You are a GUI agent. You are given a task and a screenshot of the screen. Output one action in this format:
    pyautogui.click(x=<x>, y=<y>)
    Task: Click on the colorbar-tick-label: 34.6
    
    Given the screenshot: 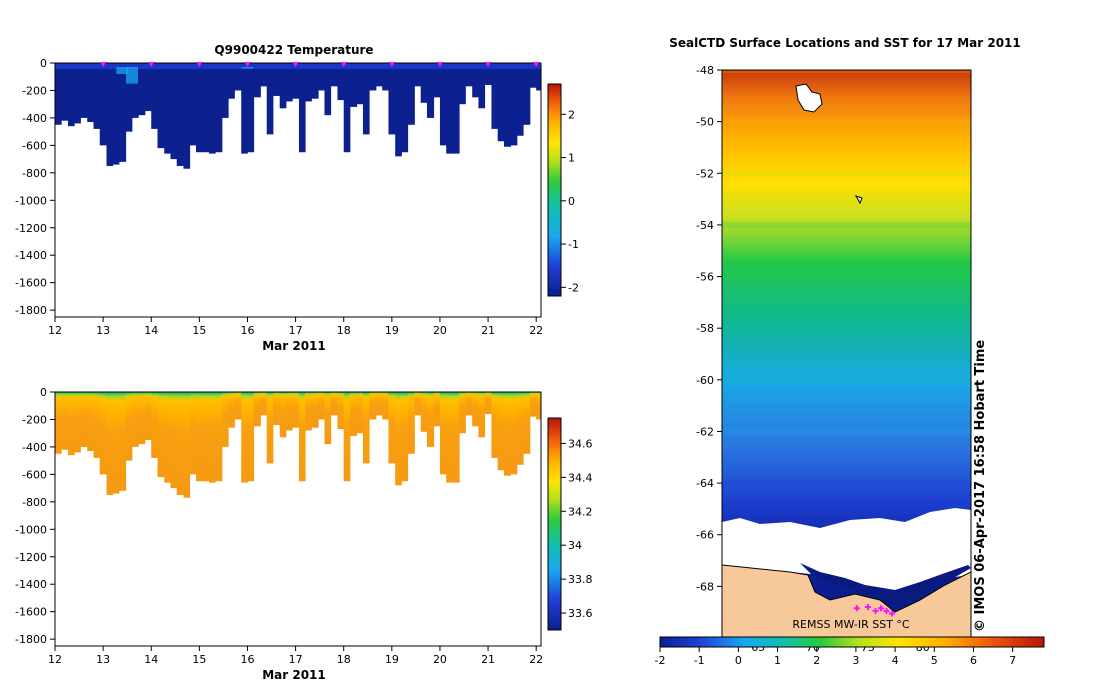 What is the action you would take?
    pyautogui.click(x=580, y=443)
    